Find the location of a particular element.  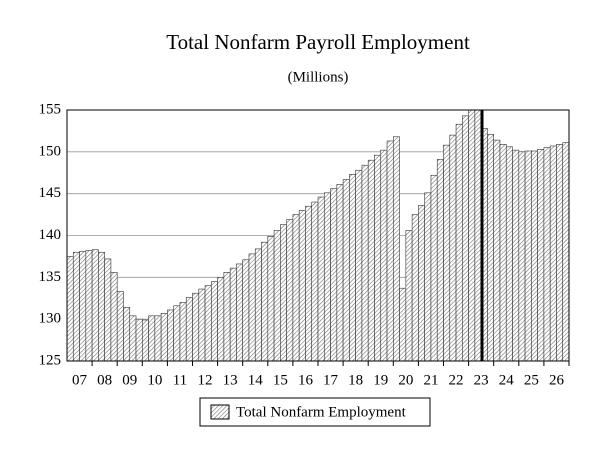

chart-subtitle: (Millions) is located at coordinates (318, 77).